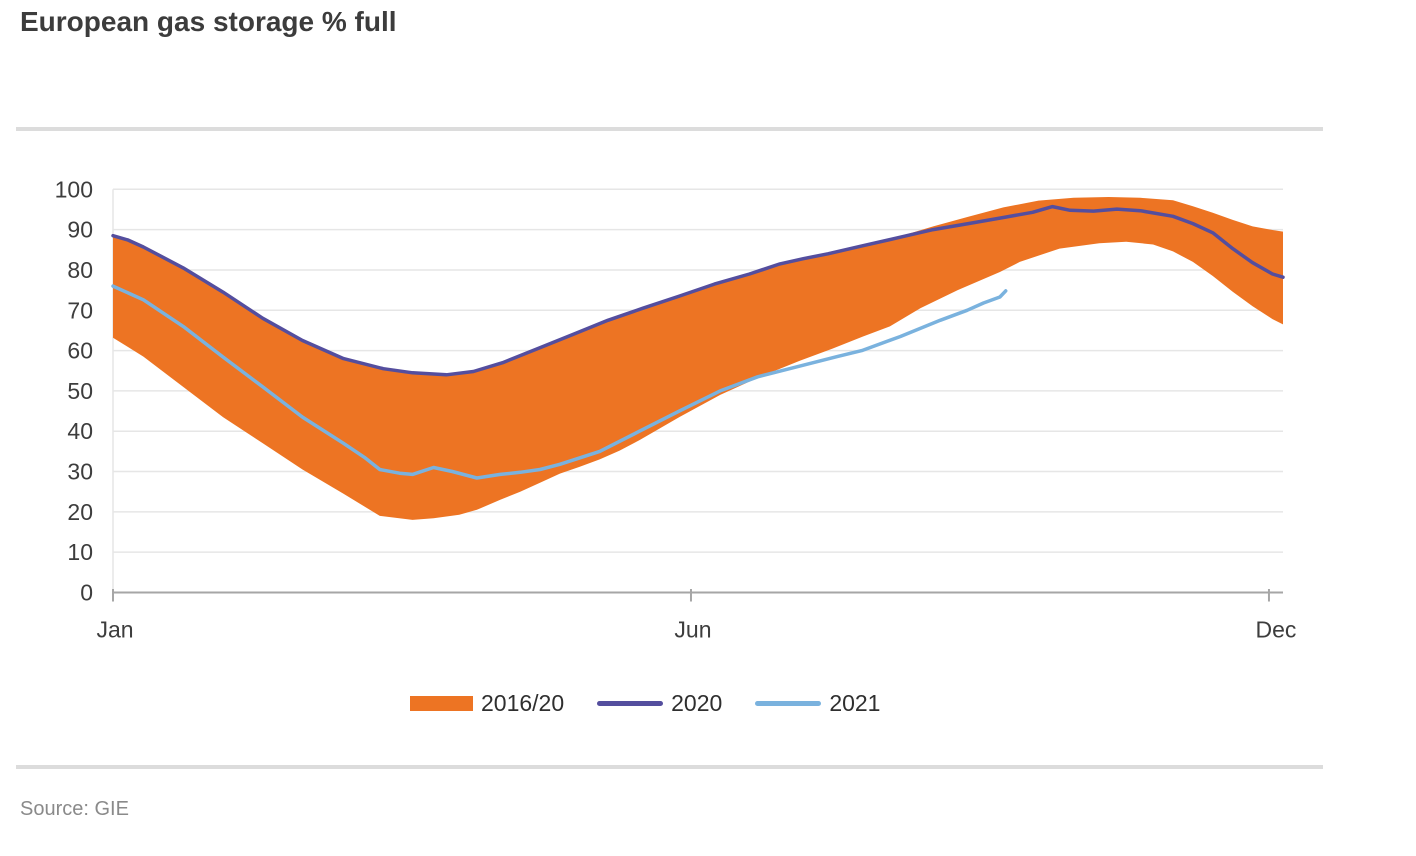  What do you see at coordinates (80, 472) in the screenshot?
I see `svg-text: 30` at bounding box center [80, 472].